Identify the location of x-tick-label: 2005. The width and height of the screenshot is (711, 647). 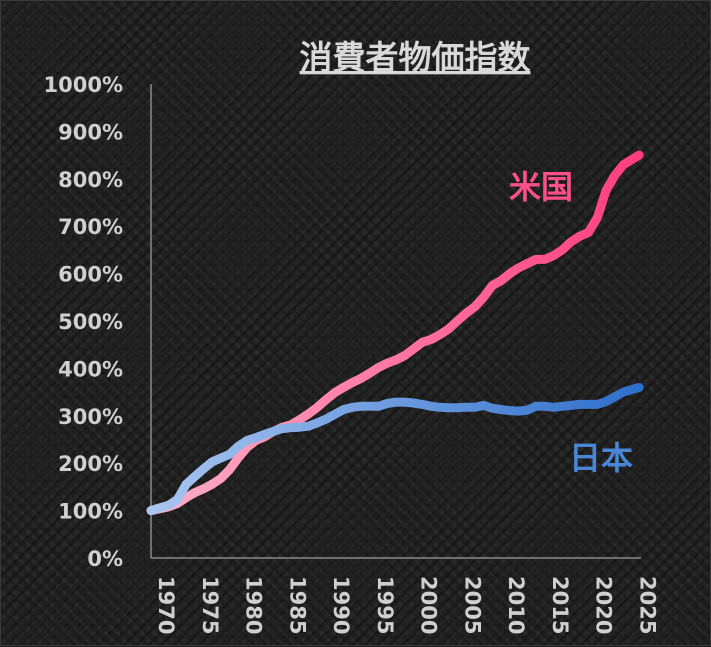
(472, 605).